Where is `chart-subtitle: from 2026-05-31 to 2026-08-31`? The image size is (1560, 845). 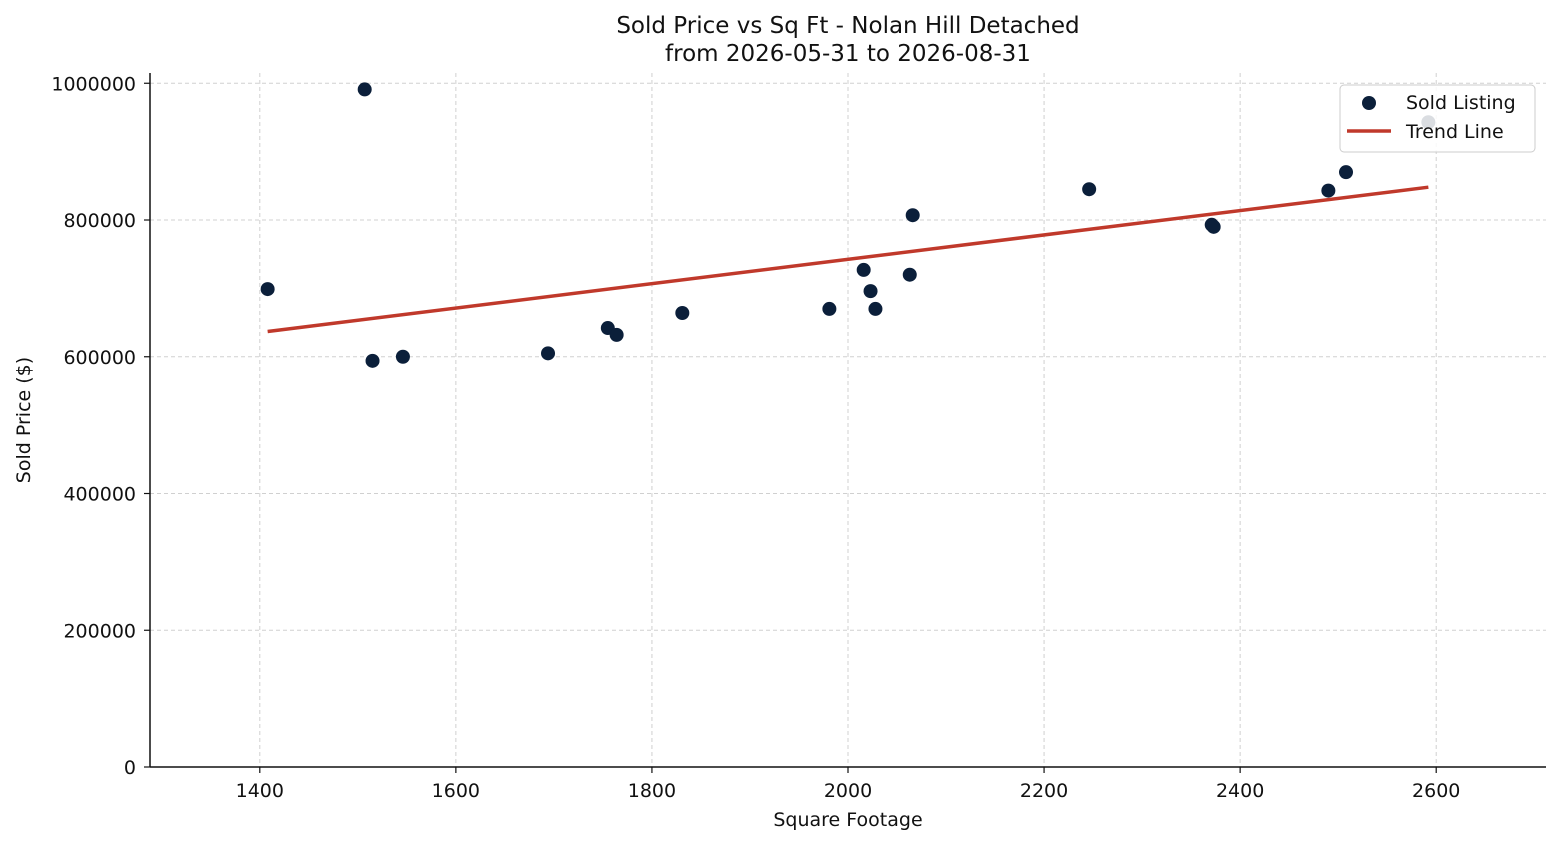
chart-subtitle: from 2026-05-31 to 2026-08-31 is located at coordinates (848, 54).